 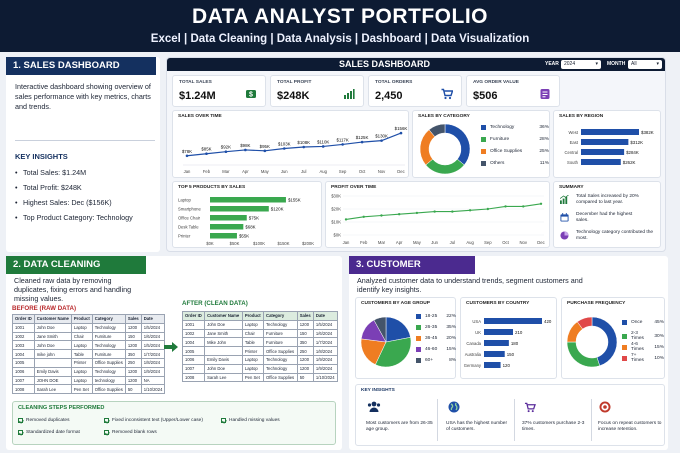 I want to click on table-cell: 50, so click(x=133, y=389).